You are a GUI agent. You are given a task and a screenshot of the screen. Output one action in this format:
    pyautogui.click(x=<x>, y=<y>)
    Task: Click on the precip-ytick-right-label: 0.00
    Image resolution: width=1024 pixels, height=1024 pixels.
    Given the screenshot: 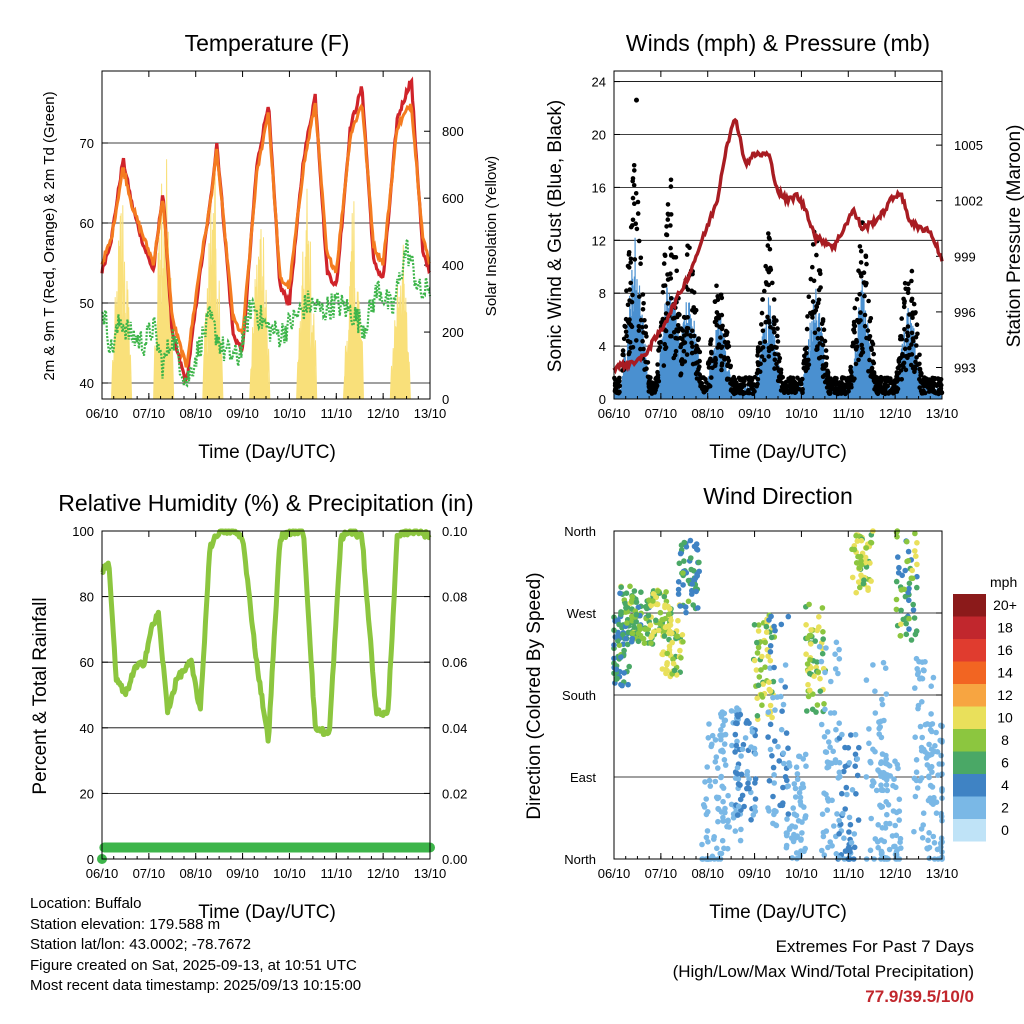 What is the action you would take?
    pyautogui.click(x=454, y=859)
    